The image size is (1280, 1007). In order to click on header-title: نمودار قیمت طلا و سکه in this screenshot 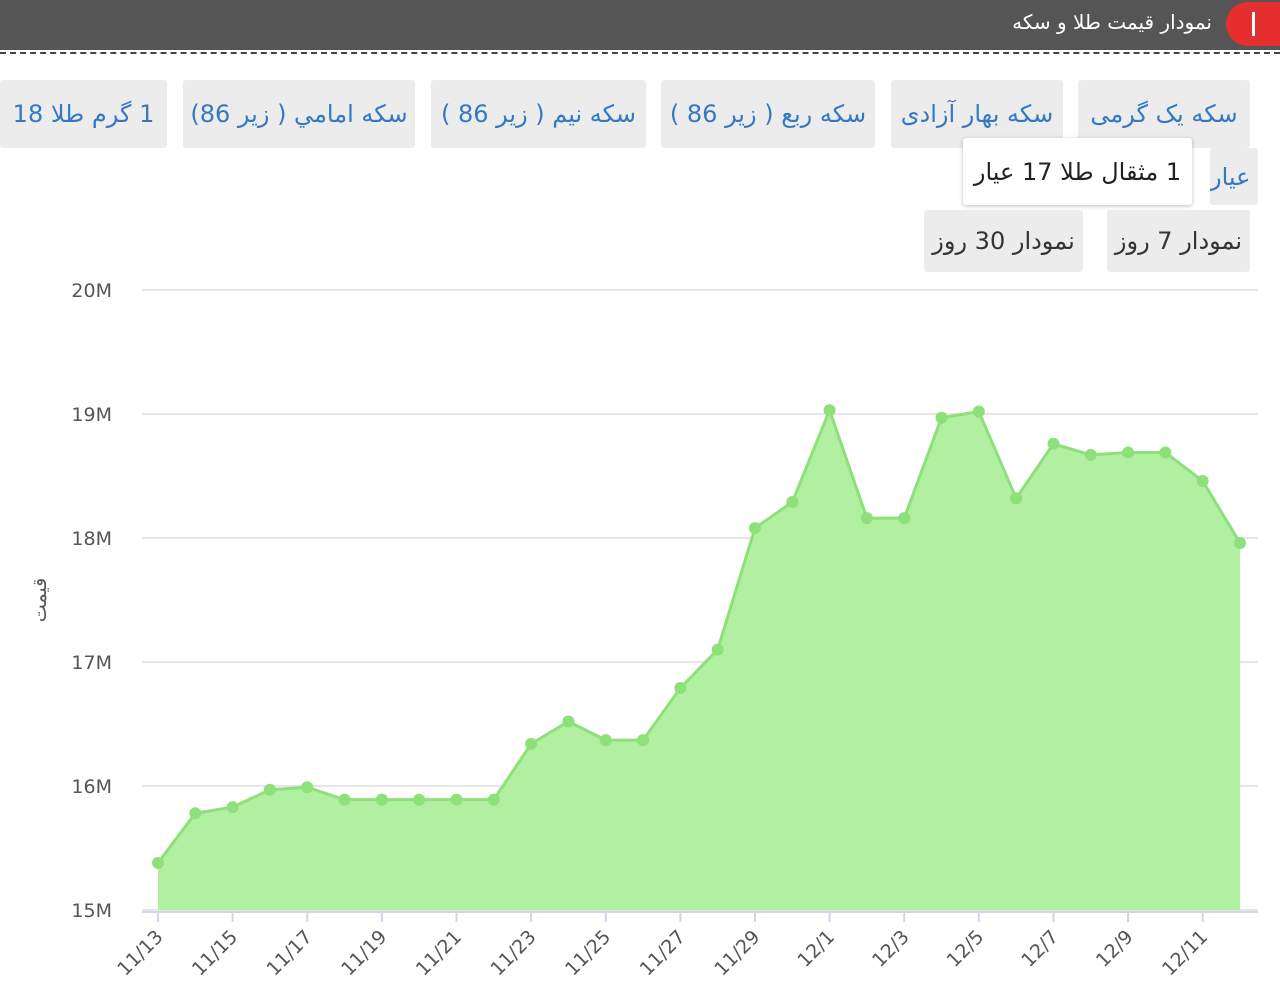, I will do `click(1112, 22)`.